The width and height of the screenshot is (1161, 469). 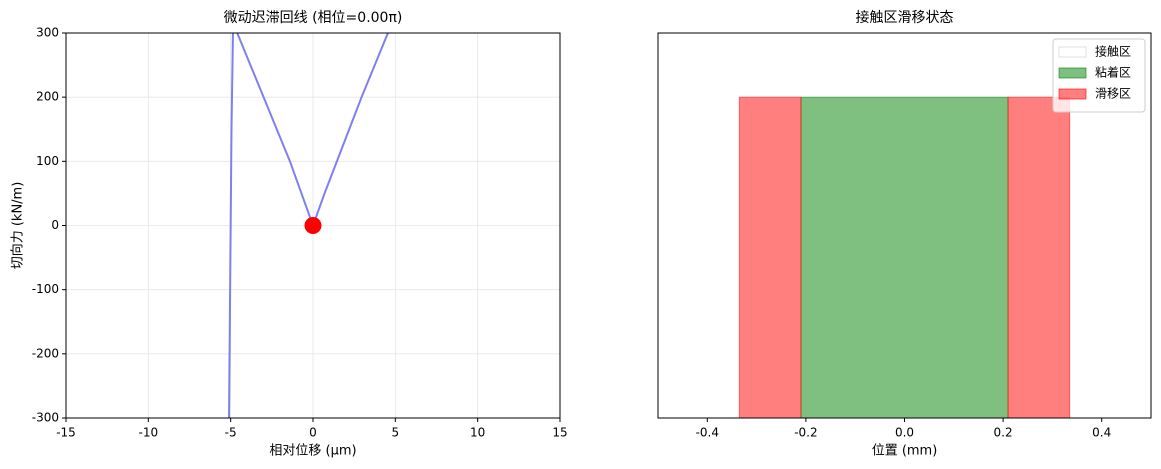 What do you see at coordinates (47, 161) in the screenshot?
I see `y-tick-label: 100` at bounding box center [47, 161].